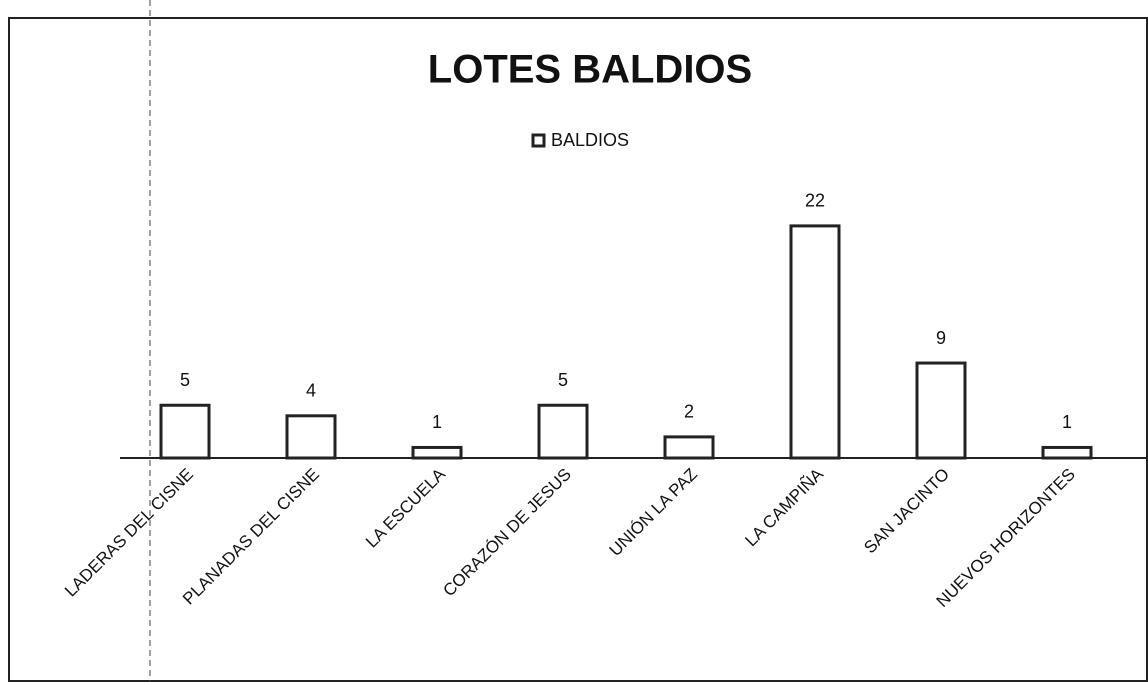 The image size is (1148, 682). What do you see at coordinates (538, 140) in the screenshot?
I see `legend-swatch` at bounding box center [538, 140].